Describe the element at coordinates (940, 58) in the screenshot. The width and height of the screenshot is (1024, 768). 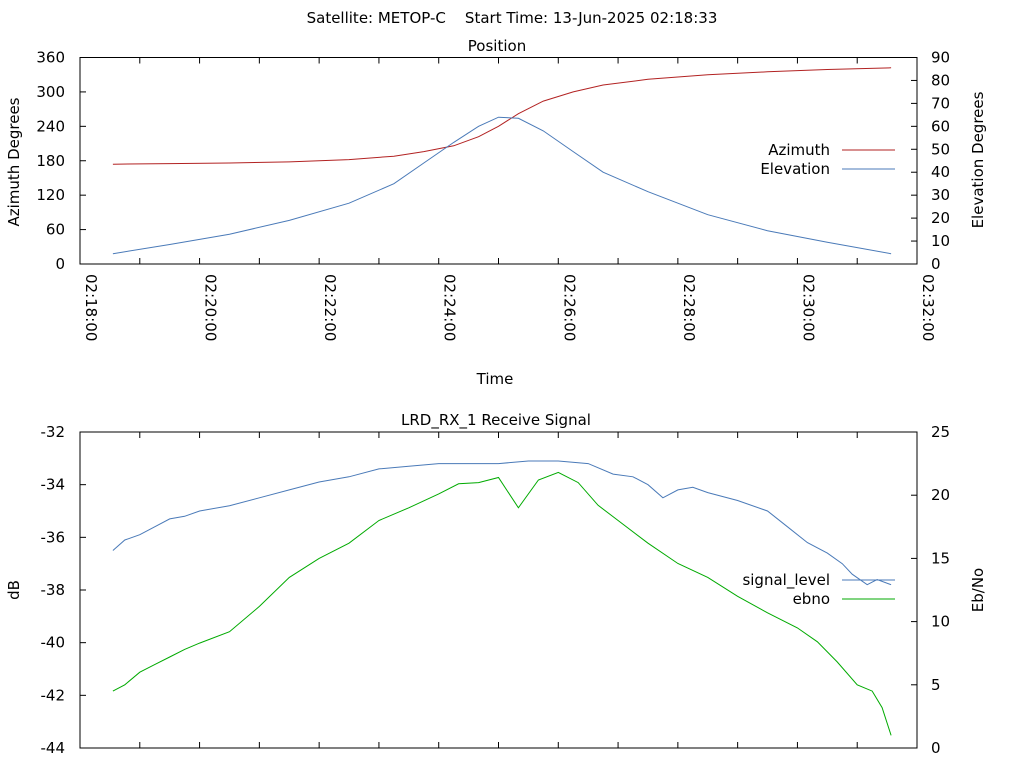
I see `y2-tick-label: 90` at that location.